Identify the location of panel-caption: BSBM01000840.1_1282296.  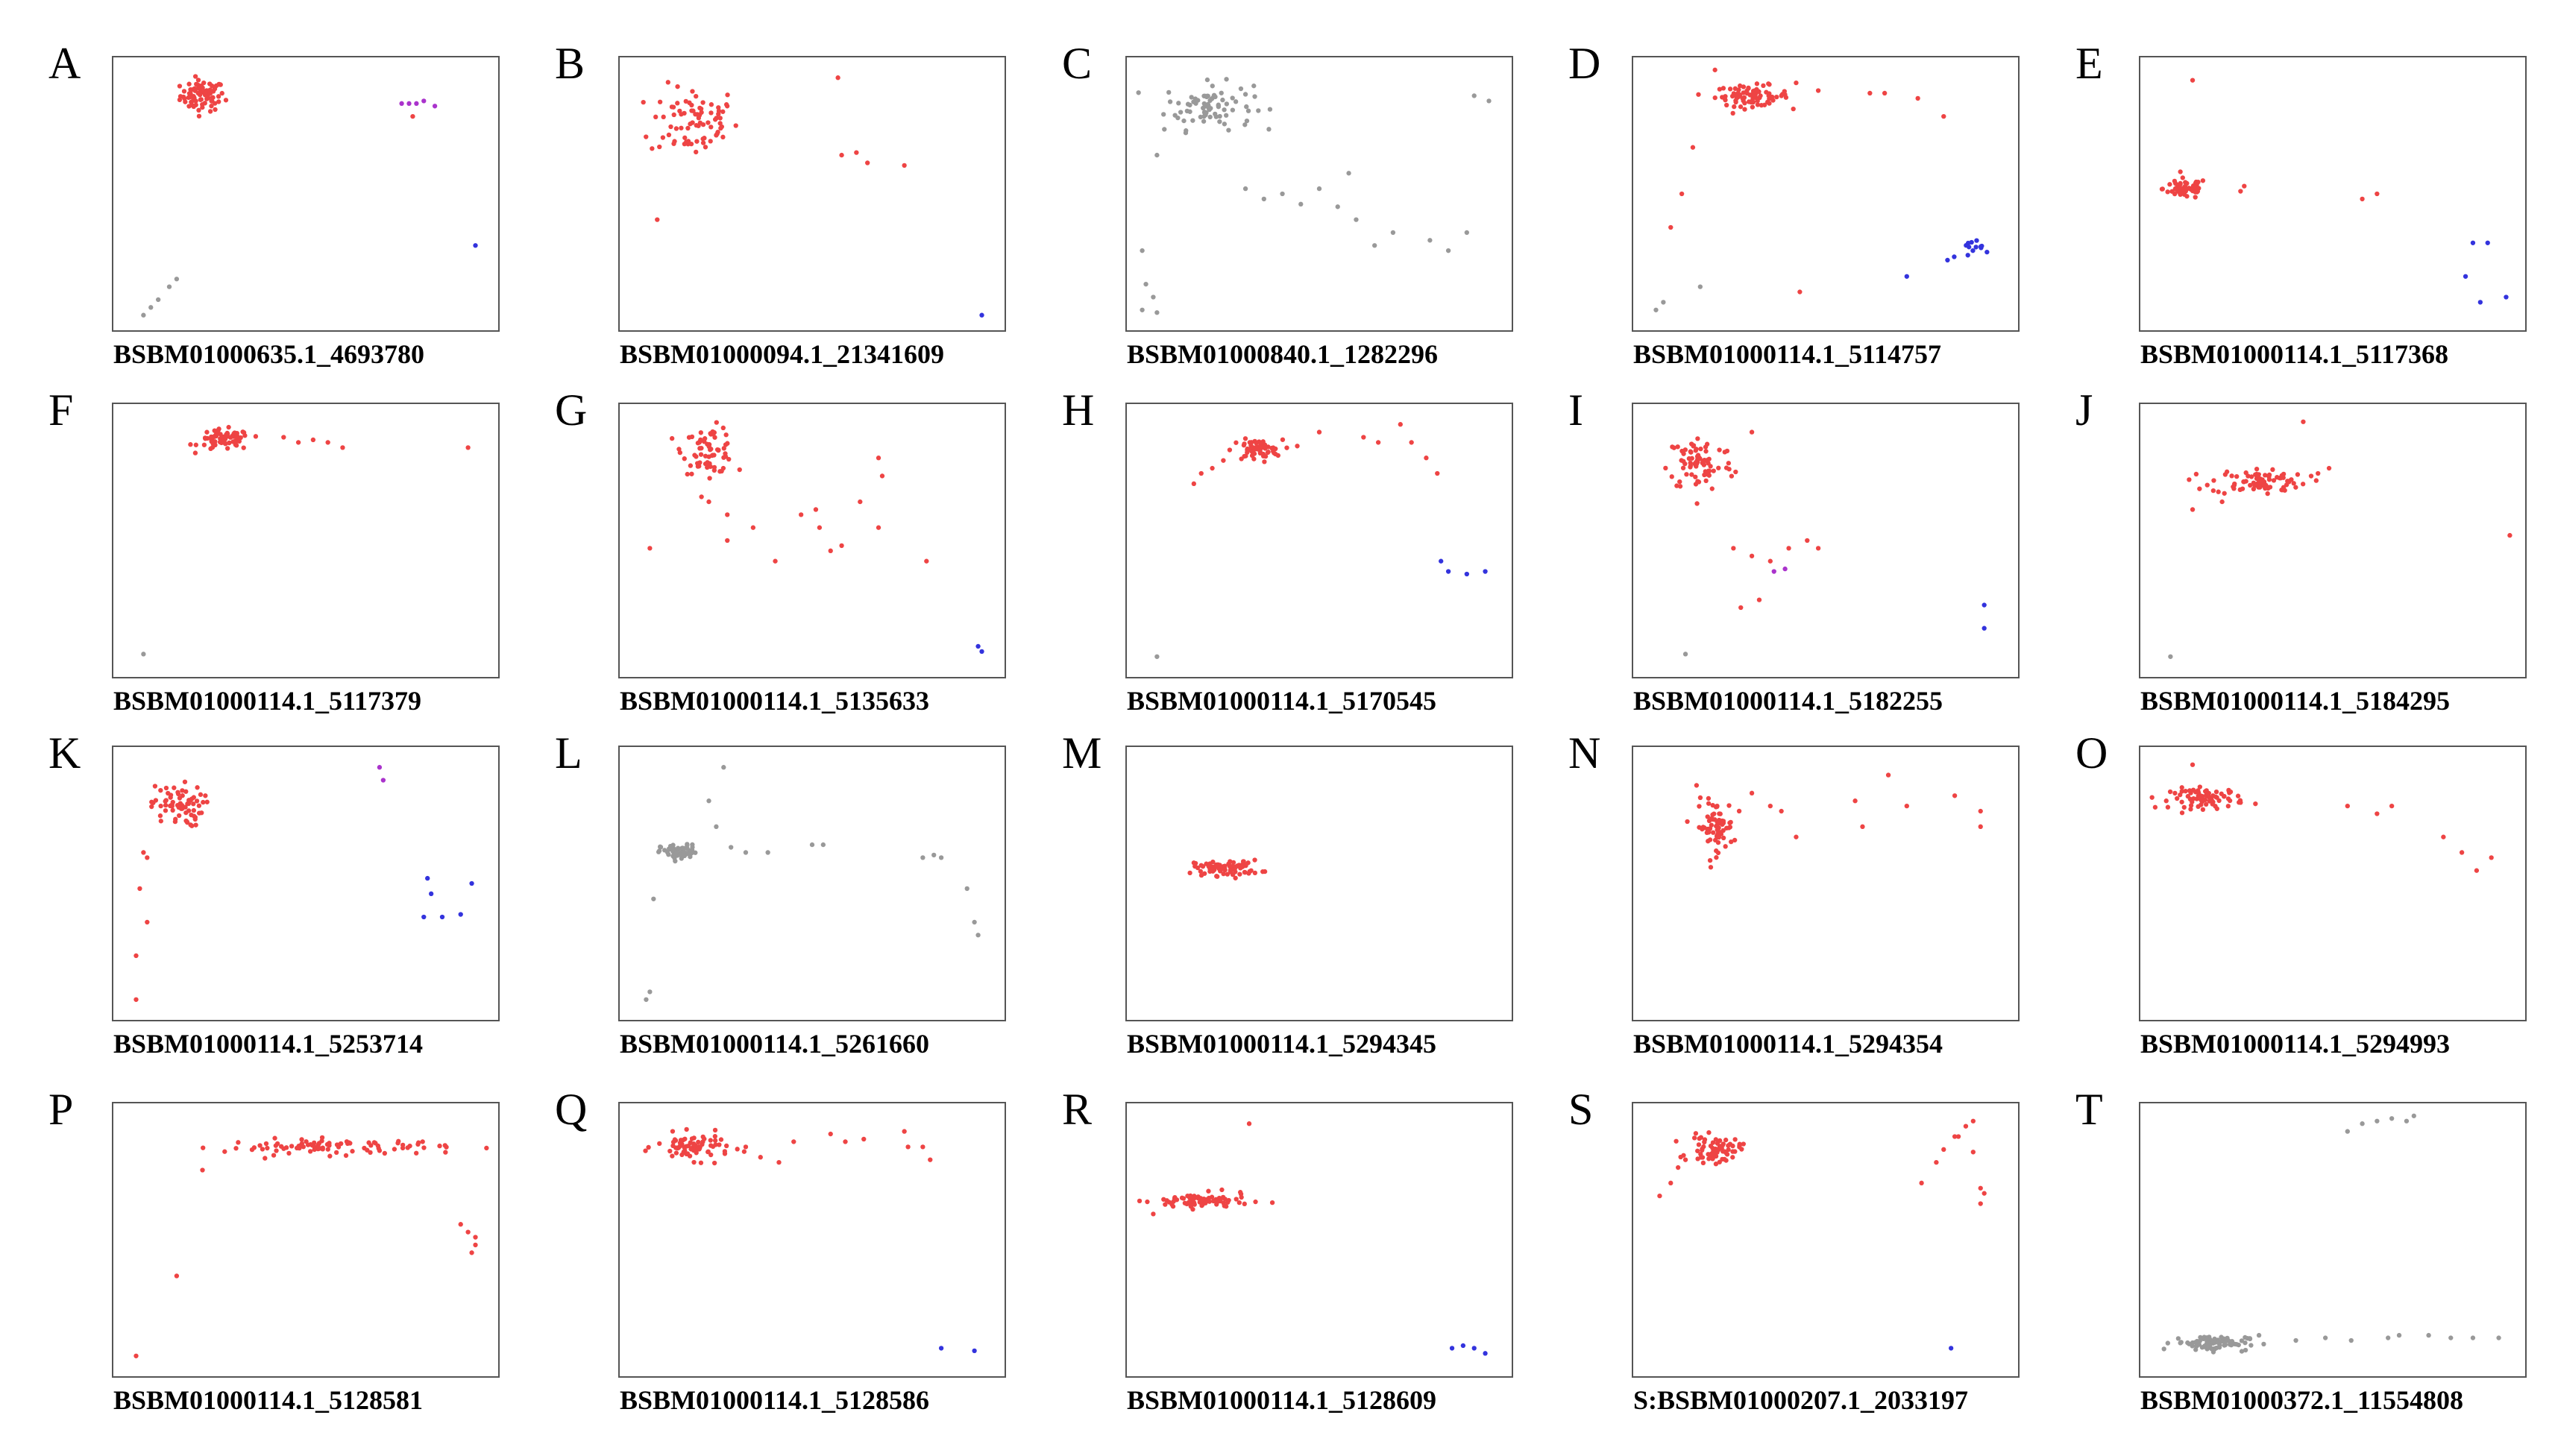
(1283, 354).